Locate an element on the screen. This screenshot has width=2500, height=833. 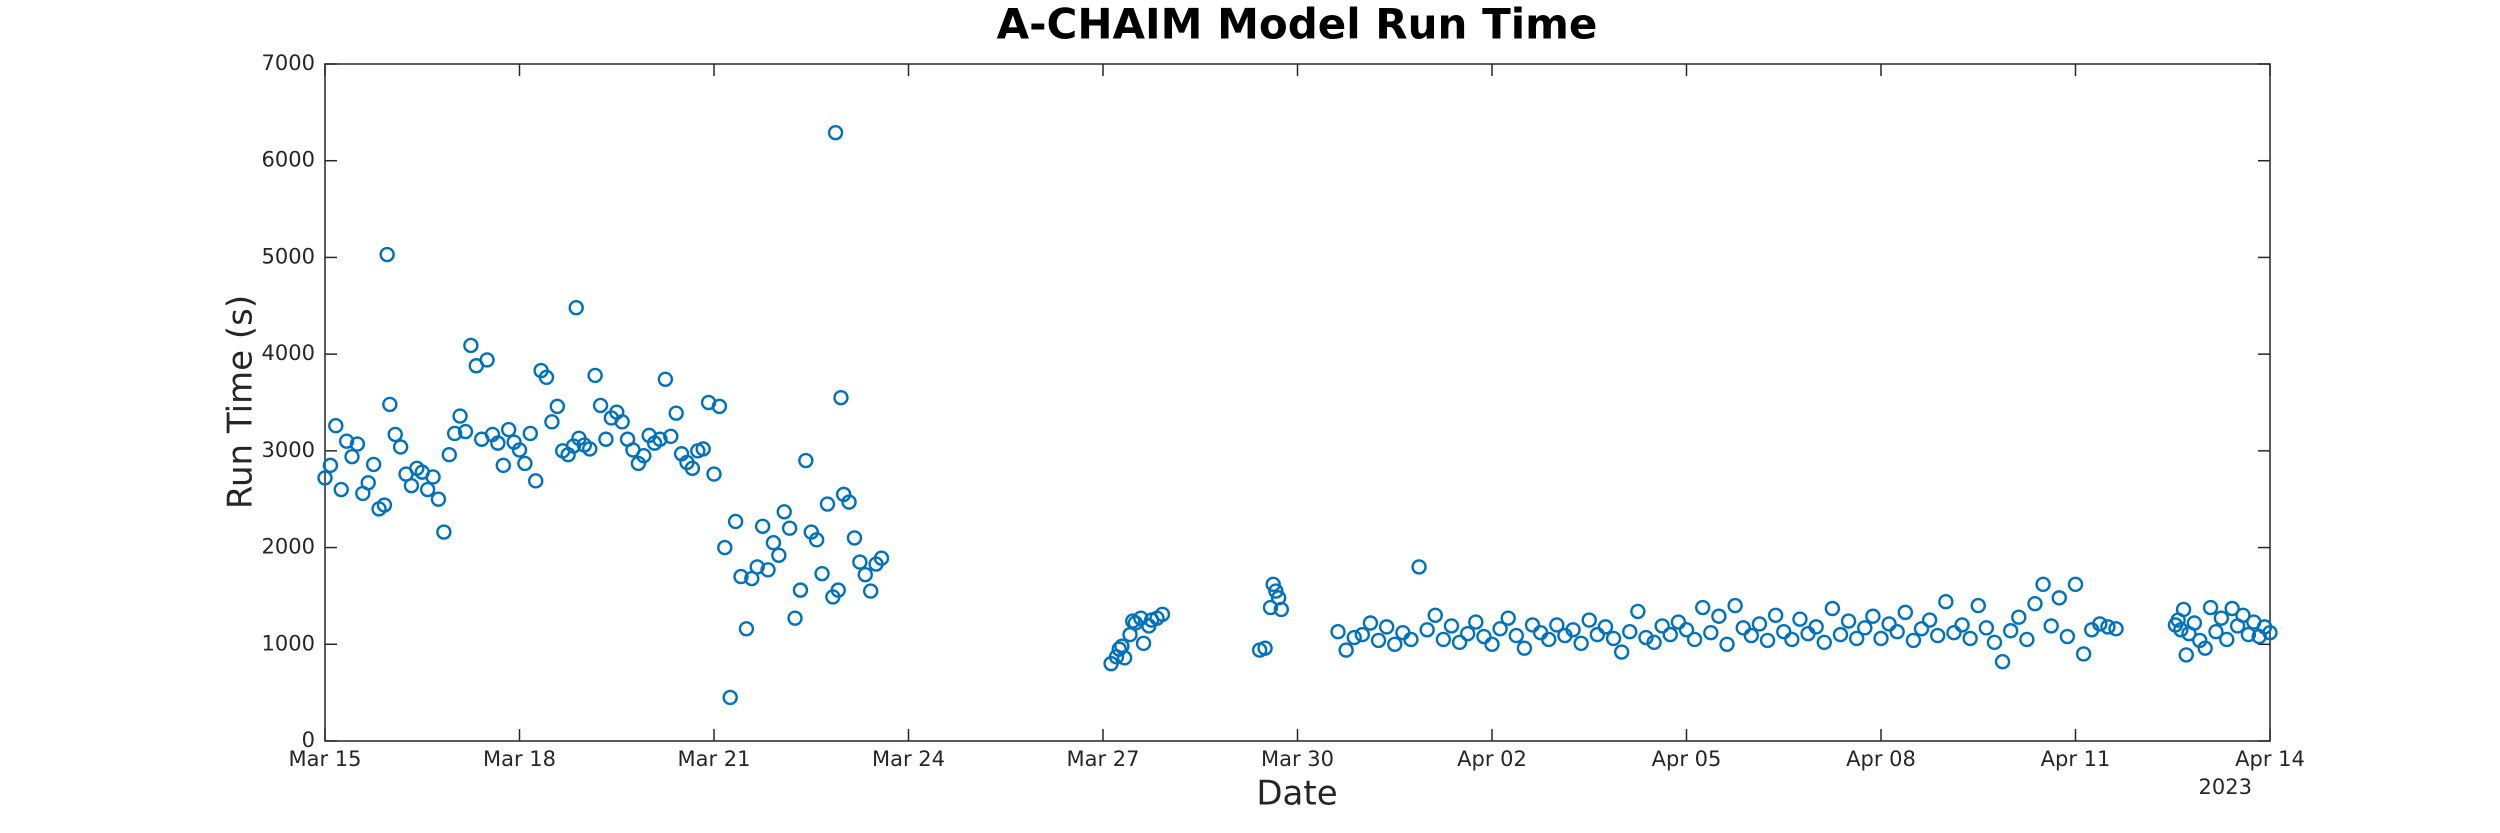
x-tick-label: Mar 24 is located at coordinates (908, 759).